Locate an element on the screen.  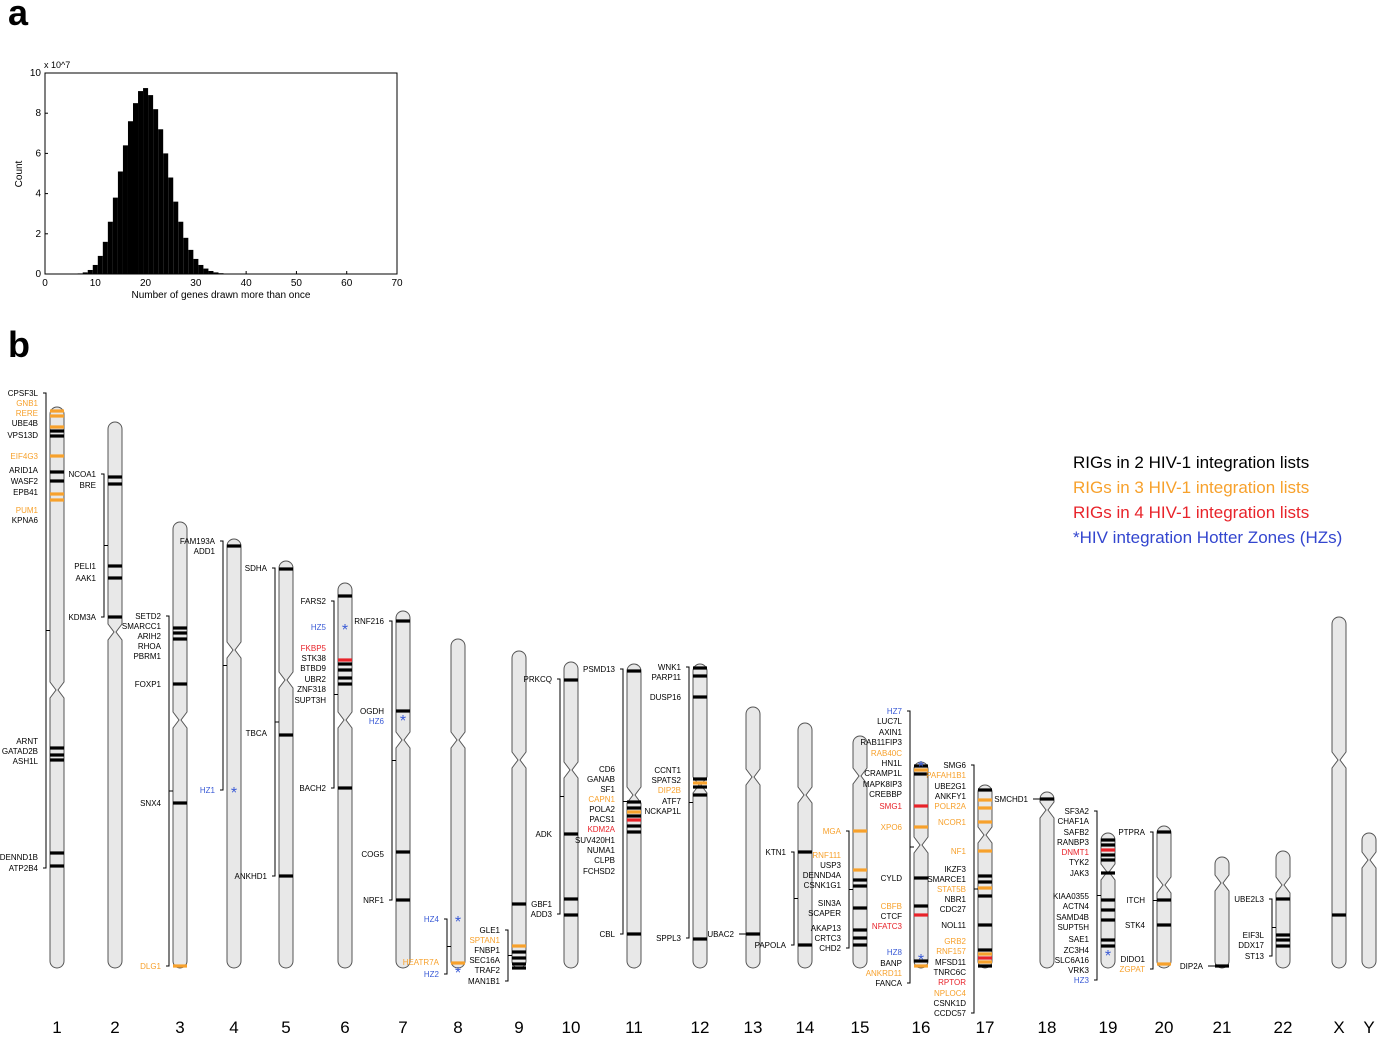
gene-label: AXIN1 is located at coordinates (891, 732).